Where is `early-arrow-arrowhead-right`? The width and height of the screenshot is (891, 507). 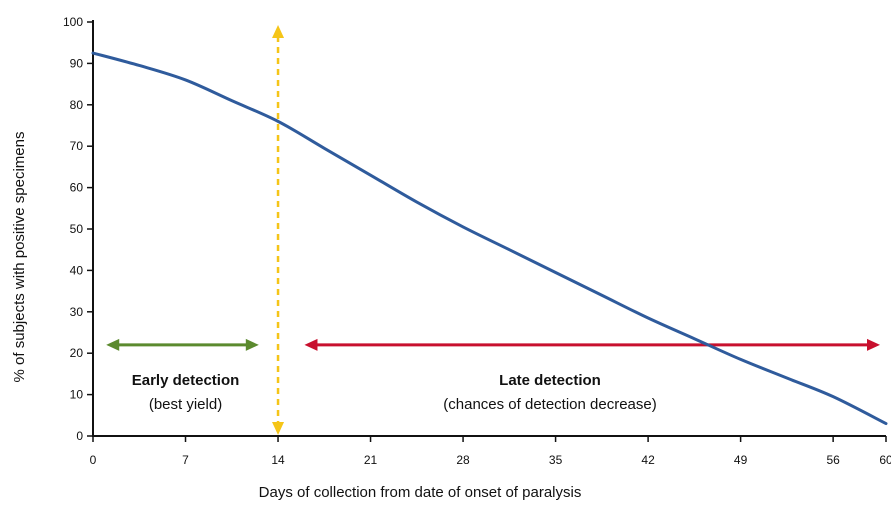
early-arrow-arrowhead-right is located at coordinates (252, 344).